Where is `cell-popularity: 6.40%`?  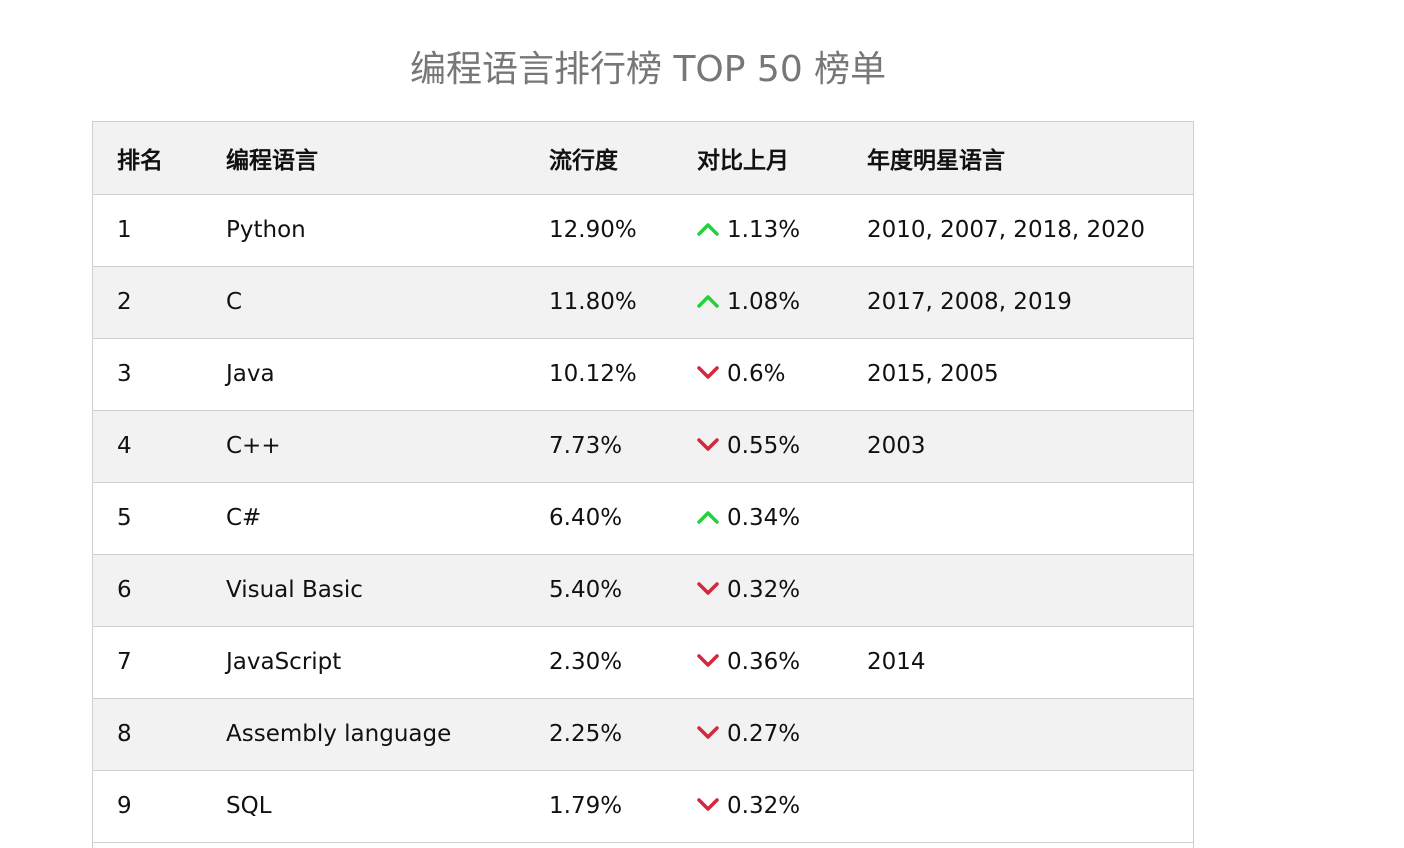 cell-popularity: 6.40% is located at coordinates (599, 518).